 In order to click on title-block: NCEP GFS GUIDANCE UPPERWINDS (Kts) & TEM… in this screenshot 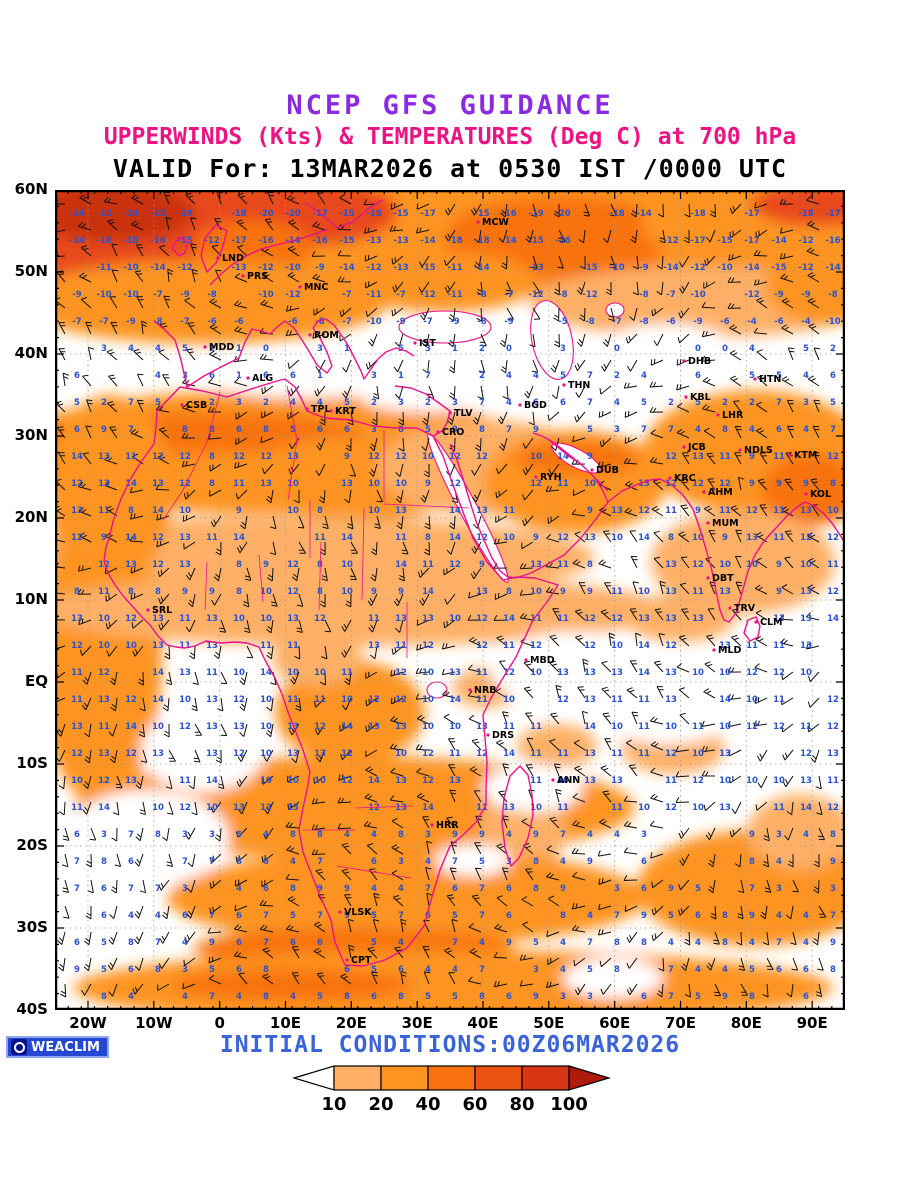, I will do `click(450, 136)`.